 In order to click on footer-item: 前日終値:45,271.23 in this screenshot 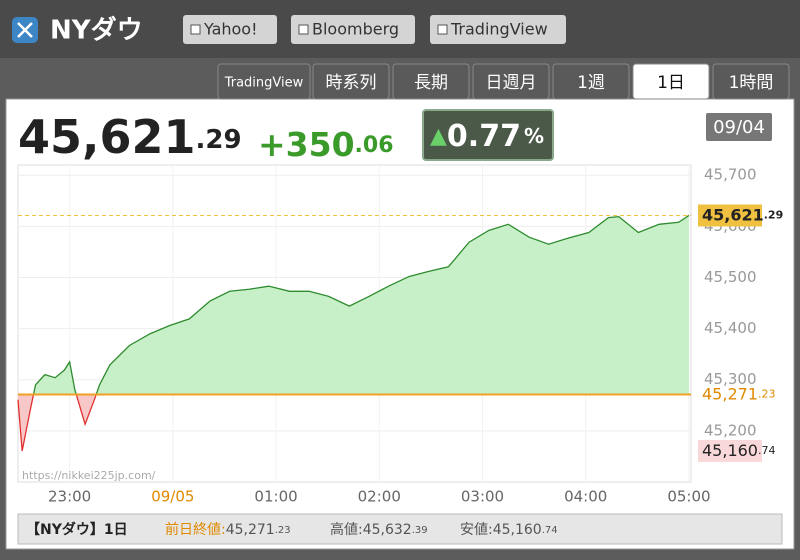, I will do `click(228, 529)`.